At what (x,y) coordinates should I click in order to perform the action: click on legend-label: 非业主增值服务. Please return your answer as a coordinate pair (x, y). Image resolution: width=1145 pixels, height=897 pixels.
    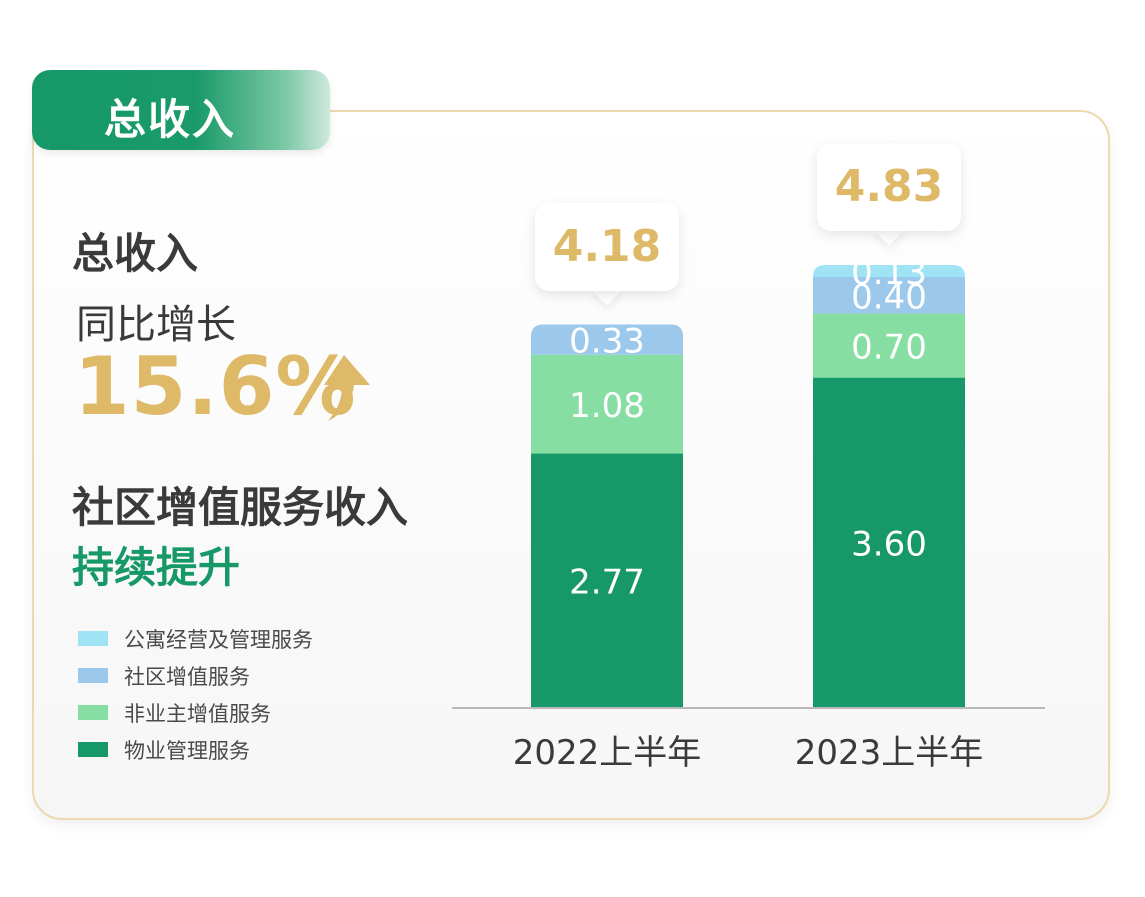
    Looking at the image, I should click on (197, 713).